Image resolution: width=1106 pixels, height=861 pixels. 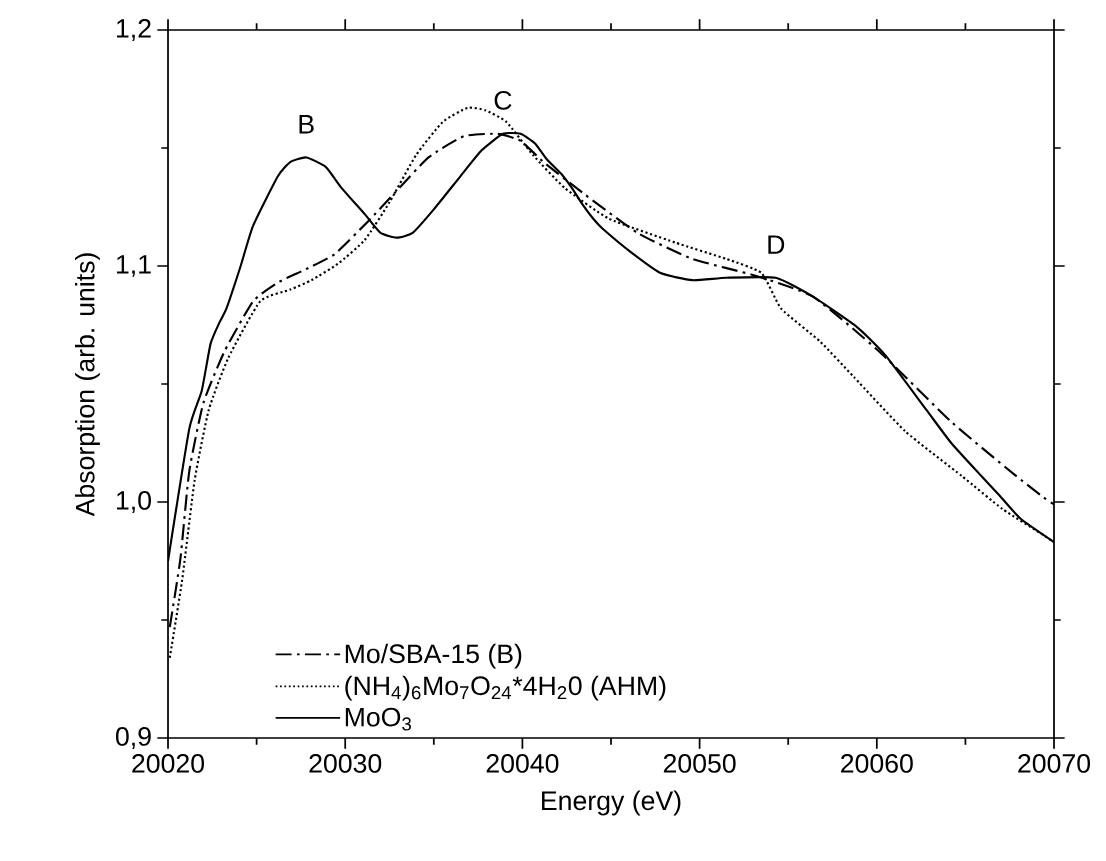 I want to click on y-tick-label: 1,1, so click(x=133, y=266).